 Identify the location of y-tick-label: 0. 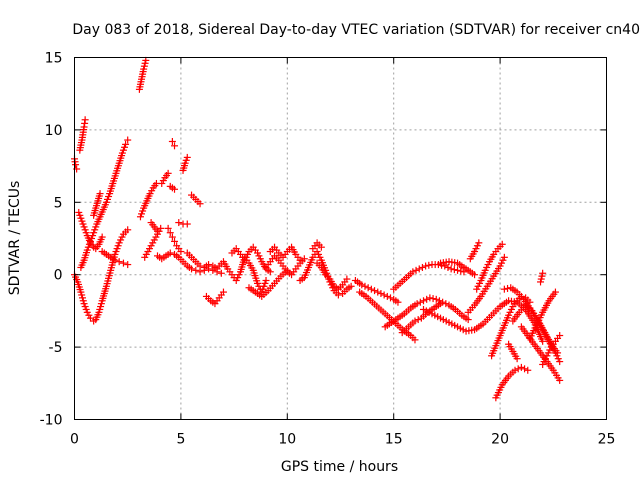
(58, 276).